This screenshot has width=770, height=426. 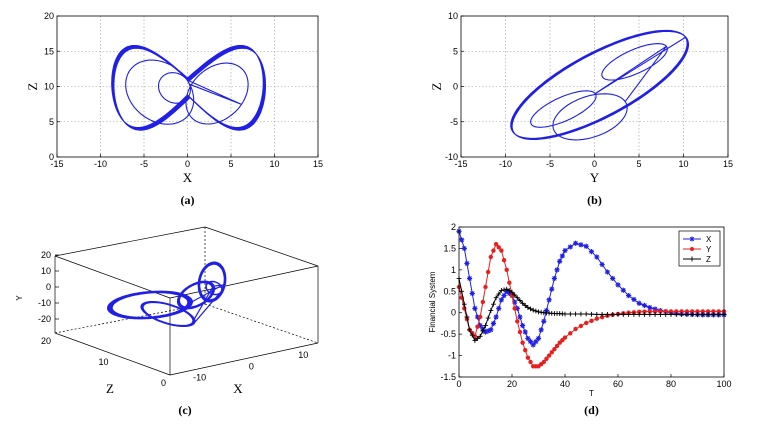 I want to click on panel-caption: (d), so click(x=591, y=410).